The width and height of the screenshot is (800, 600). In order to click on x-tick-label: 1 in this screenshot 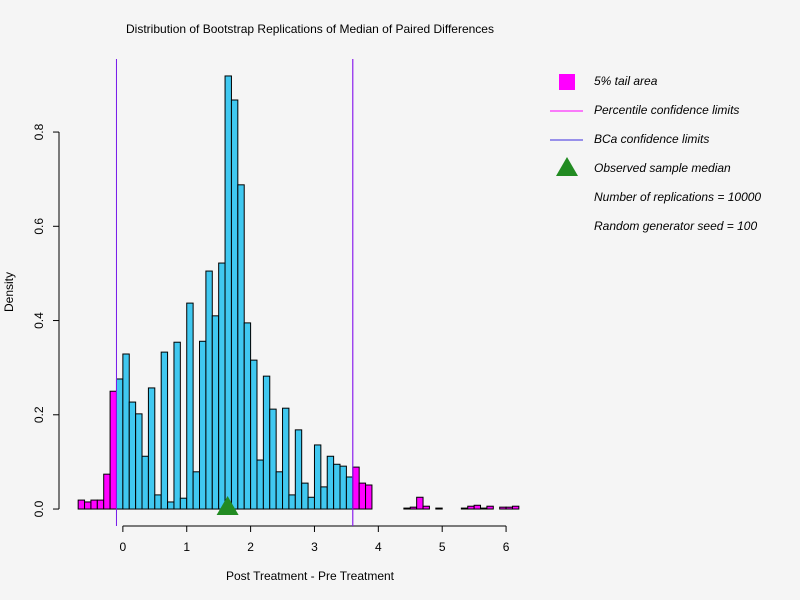, I will do `click(186, 547)`.